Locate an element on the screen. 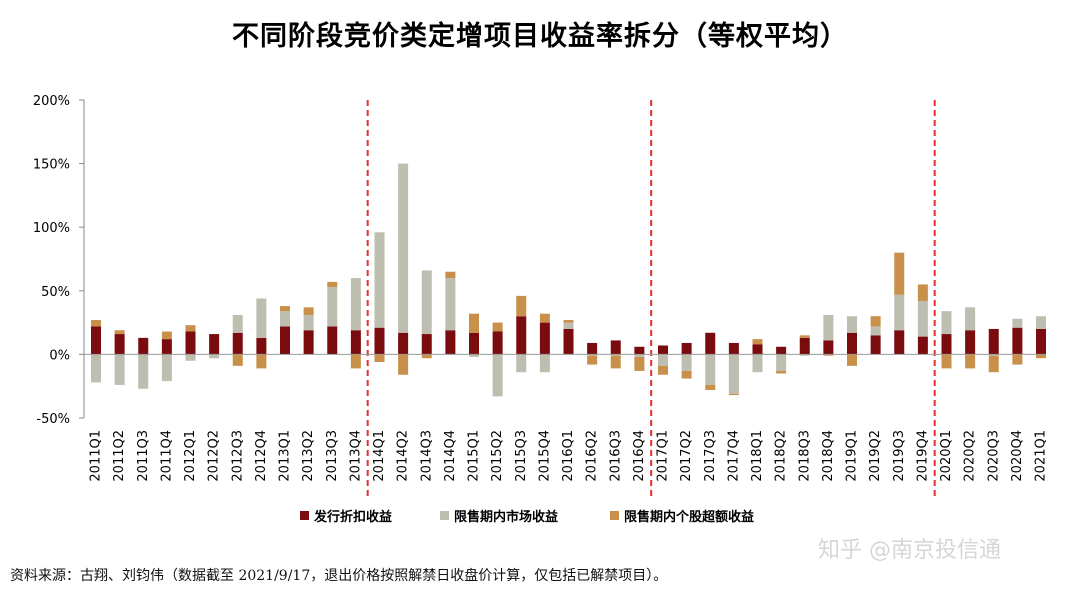 Image resolution: width=1080 pixels, height=596 pixels. bar-2016Q4-s3 is located at coordinates (639, 363).